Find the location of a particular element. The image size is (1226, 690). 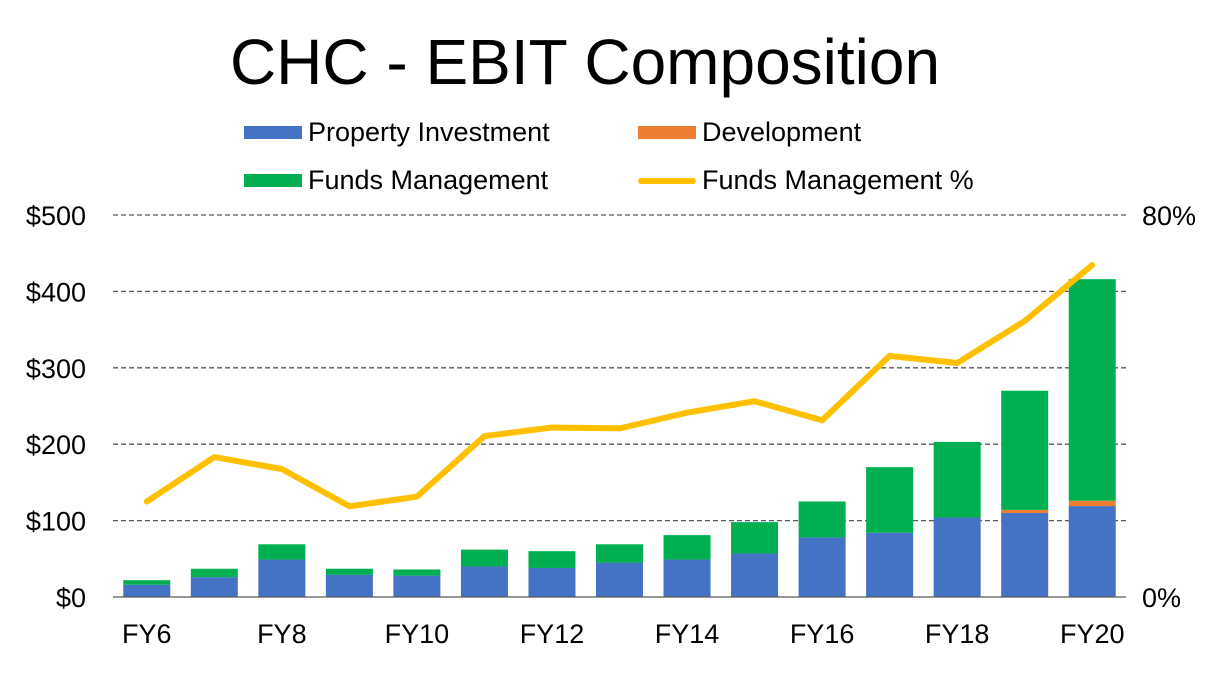

x-tick-label: FY8 is located at coordinates (282, 634).